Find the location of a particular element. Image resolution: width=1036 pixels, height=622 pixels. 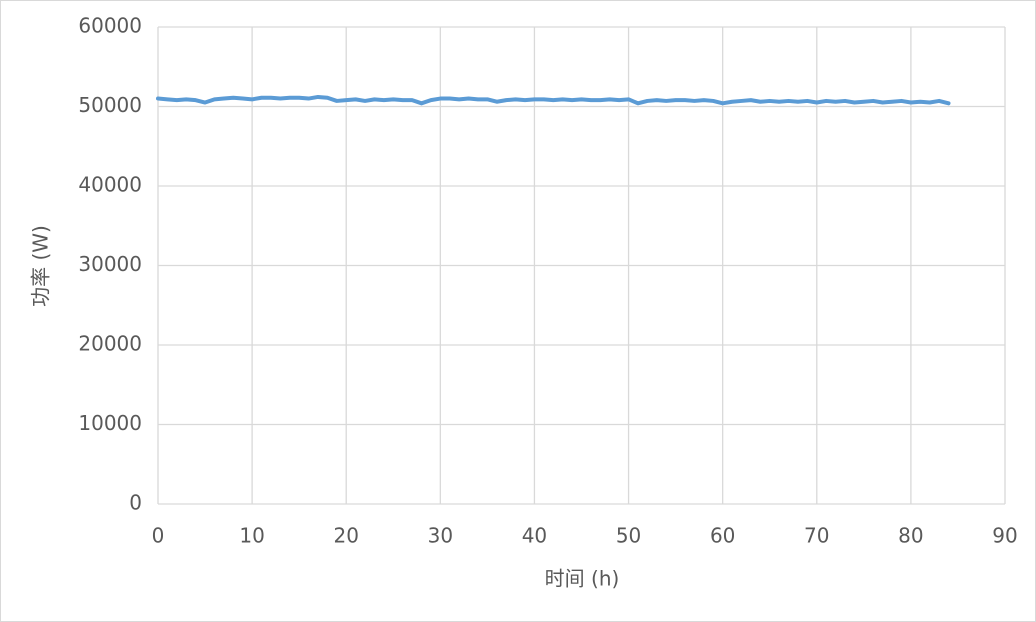

data-line is located at coordinates (553, 100).